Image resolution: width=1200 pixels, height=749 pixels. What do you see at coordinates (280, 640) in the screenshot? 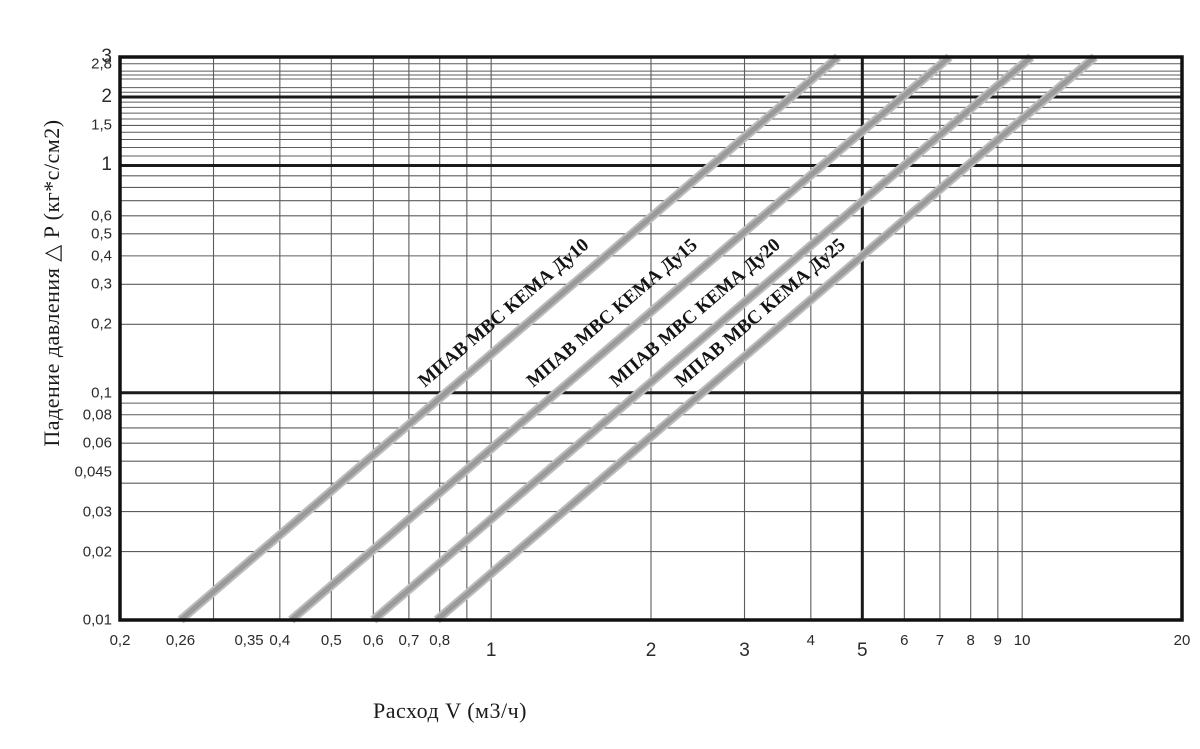
I see `x-tick-label: 0,4` at bounding box center [280, 640].